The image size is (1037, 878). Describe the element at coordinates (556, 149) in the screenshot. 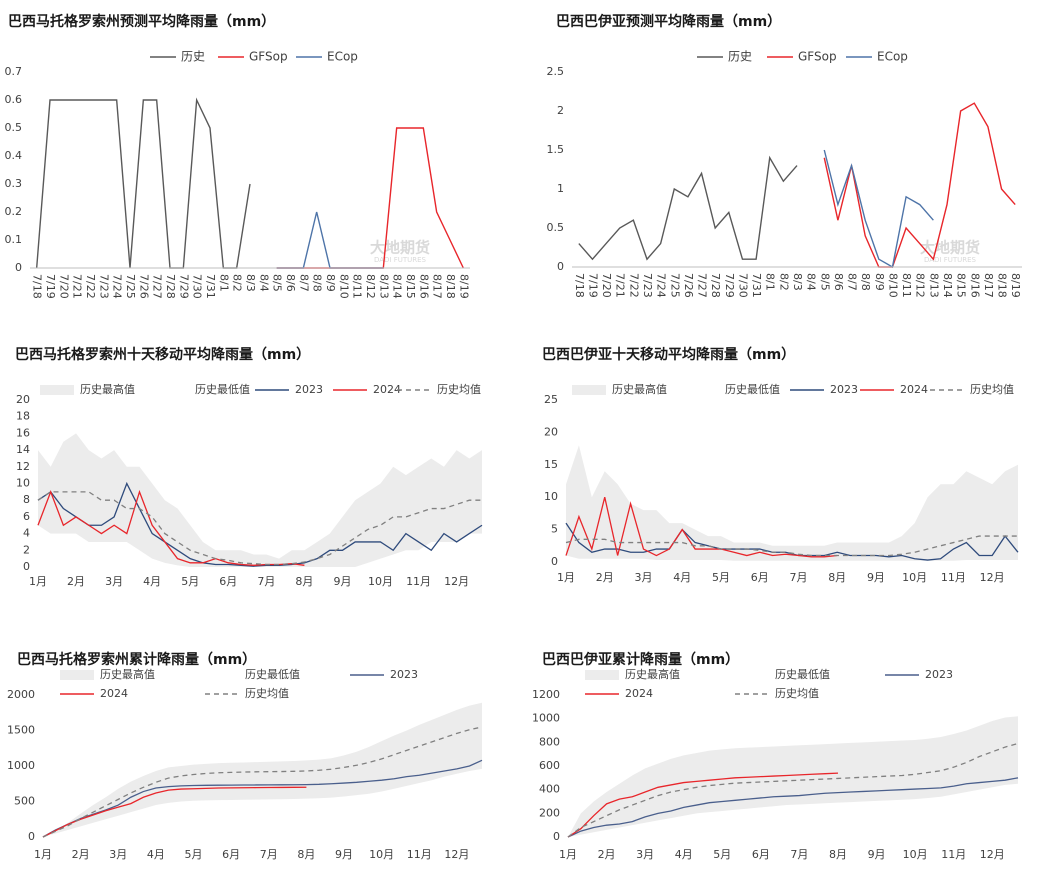

I see `y-tick-label: 1.5` at that location.